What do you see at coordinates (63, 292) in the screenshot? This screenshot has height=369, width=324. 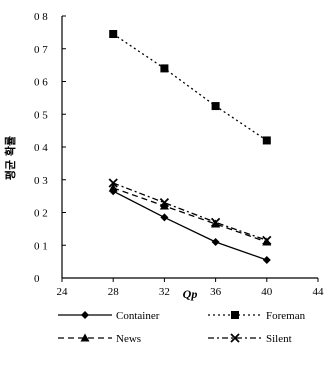 I see `x-tick-label: 24` at bounding box center [63, 292].